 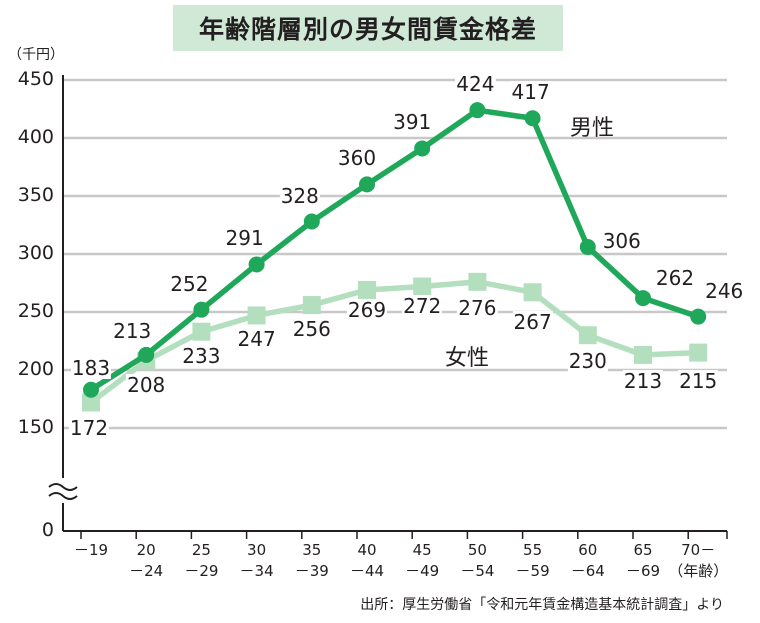 What do you see at coordinates (698, 571) in the screenshot?
I see `x-tick-label-line2: （年齢）` at bounding box center [698, 571].